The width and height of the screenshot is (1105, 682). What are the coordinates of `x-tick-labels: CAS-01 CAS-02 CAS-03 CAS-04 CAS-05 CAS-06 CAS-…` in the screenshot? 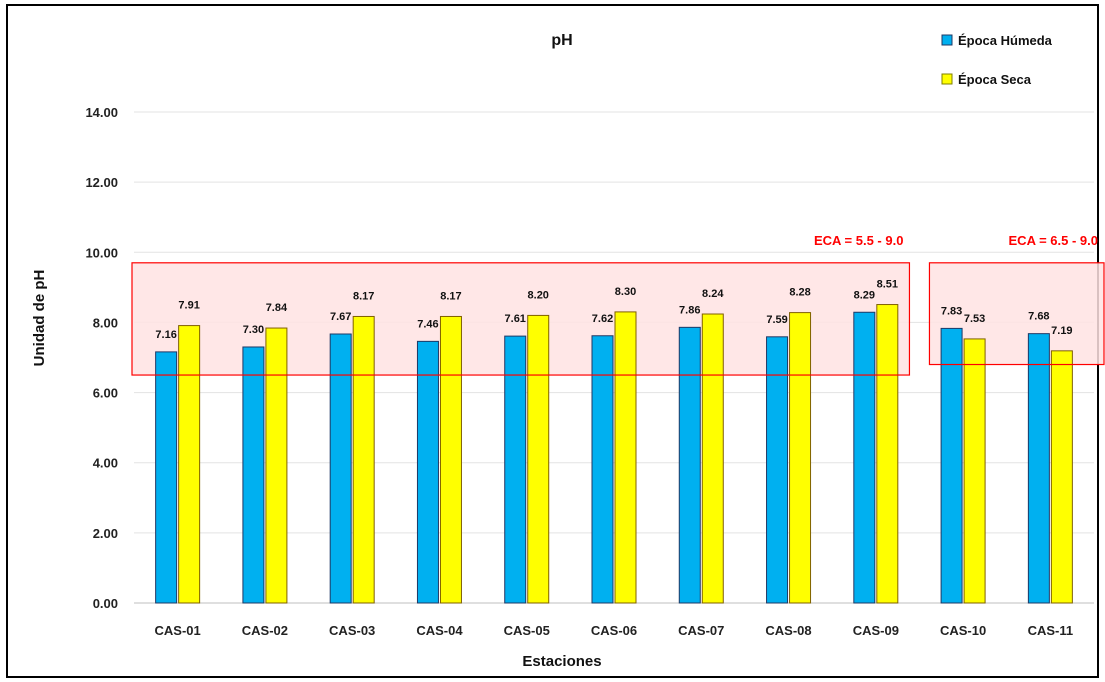 It's located at (614, 630).